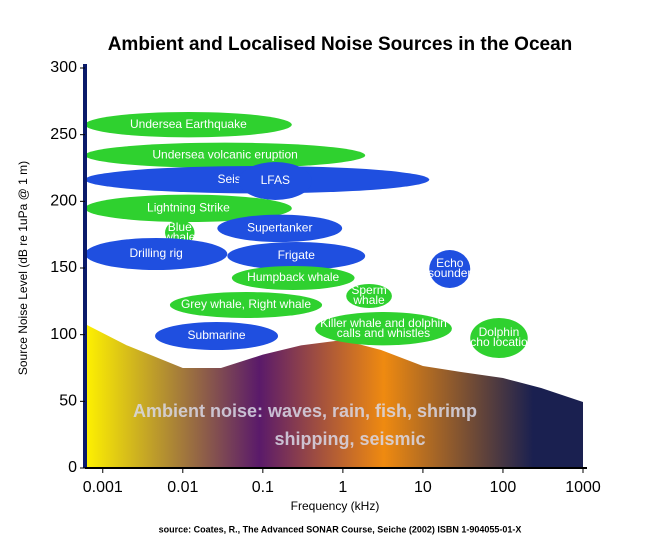 The height and width of the screenshot is (546, 647). What do you see at coordinates (103, 487) in the screenshot?
I see `x-tick-label: 0.001` at bounding box center [103, 487].